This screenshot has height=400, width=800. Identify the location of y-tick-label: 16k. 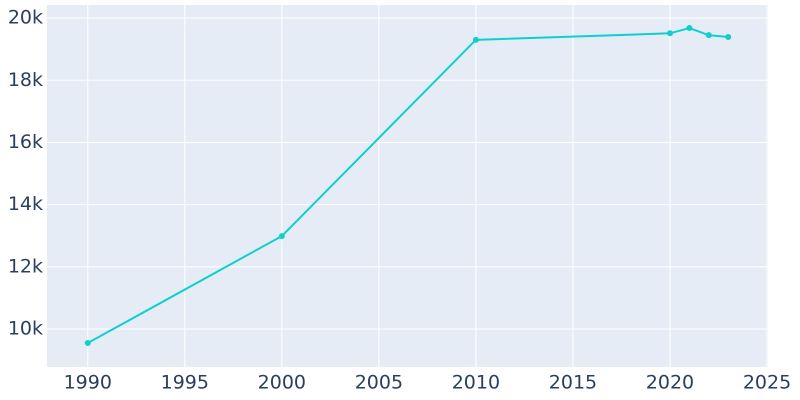
(25, 142).